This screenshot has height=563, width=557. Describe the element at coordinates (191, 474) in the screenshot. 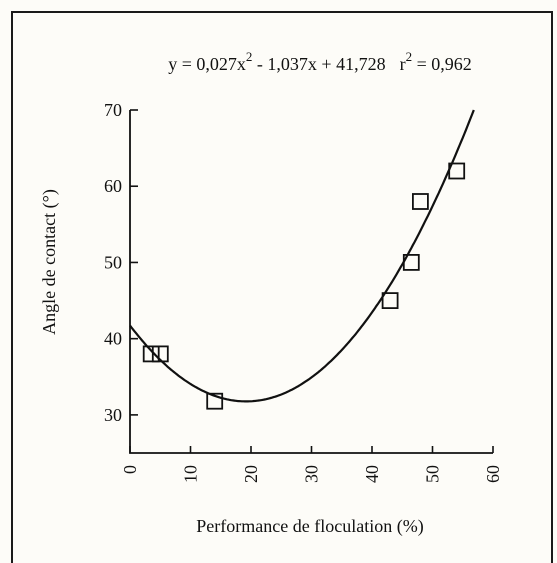

I see `x-tick-label: 10` at that location.